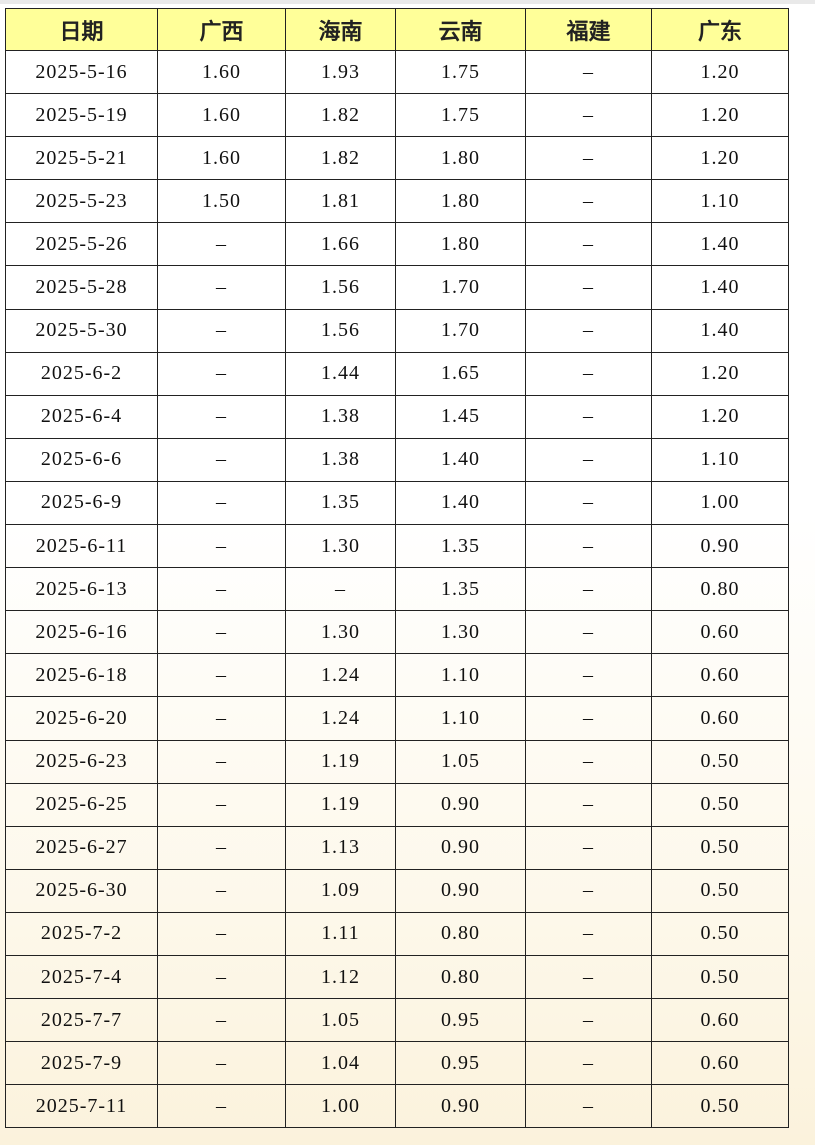 The height and width of the screenshot is (1145, 815). I want to click on date-cell: 2025-6-2, so click(81, 373).